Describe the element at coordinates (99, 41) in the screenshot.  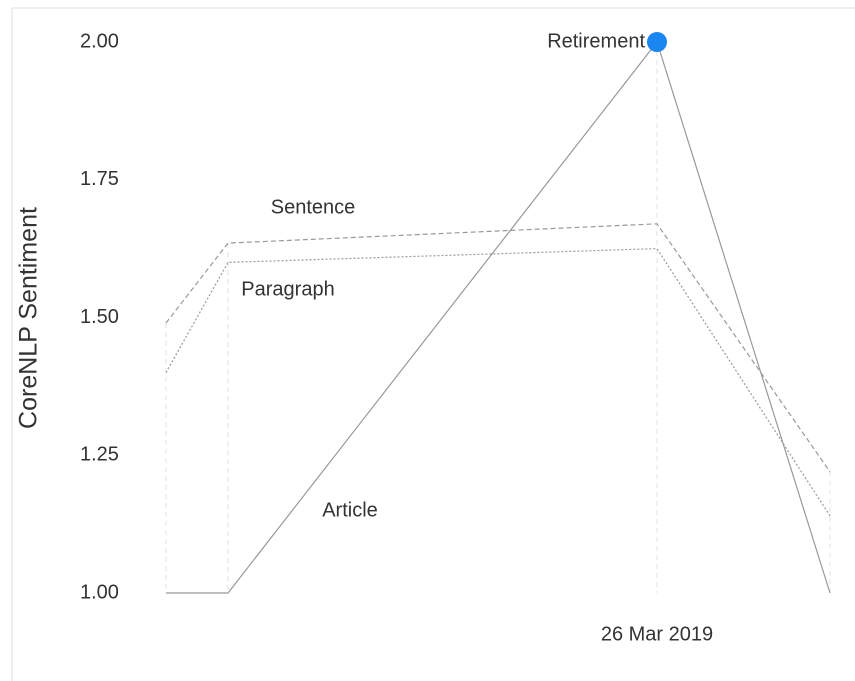
I see `y-tick-label: 2.00` at that location.